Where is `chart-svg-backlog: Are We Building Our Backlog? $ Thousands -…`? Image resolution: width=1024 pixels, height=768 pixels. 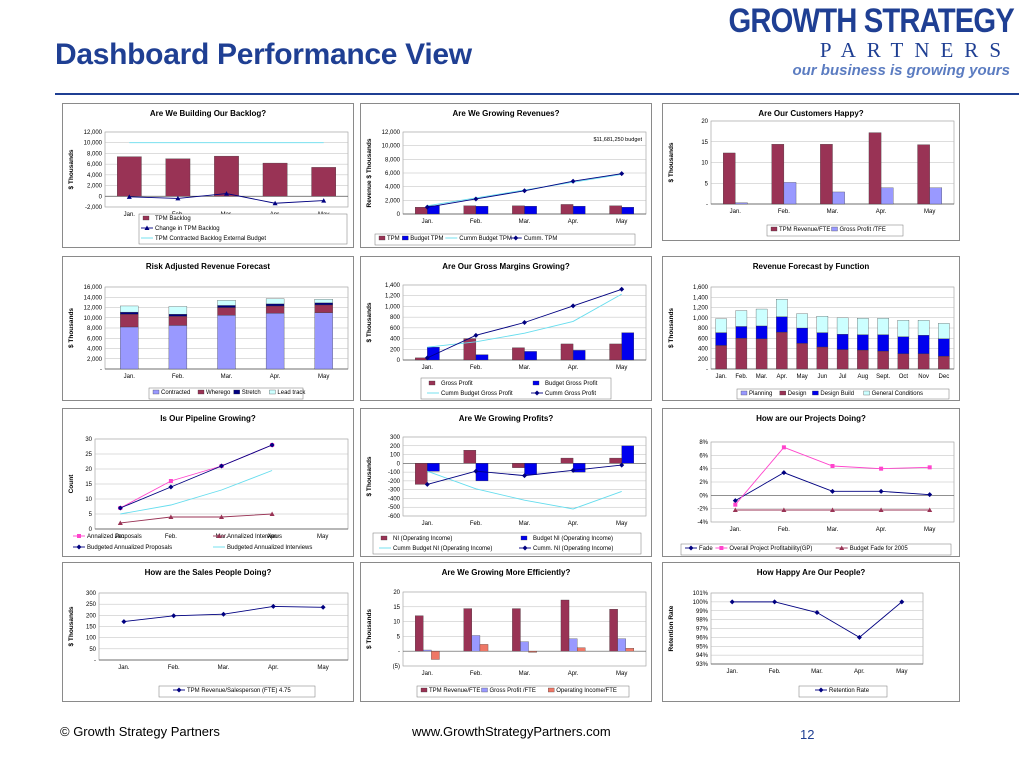 chart-svg-backlog: Are We Building Our Backlog? $ Thousands -… is located at coordinates (208, 177).